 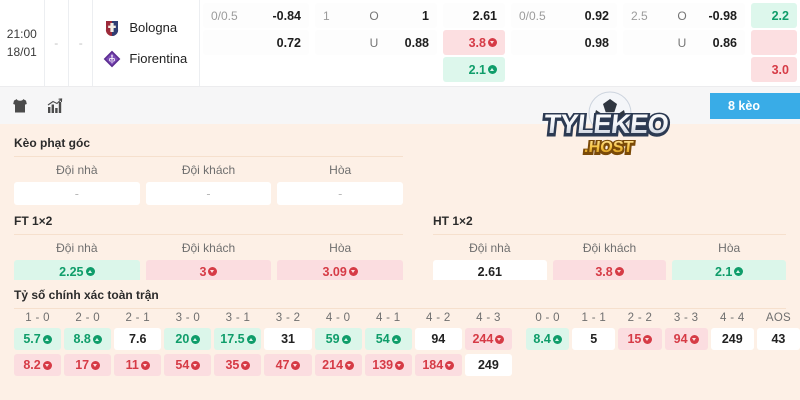 What do you see at coordinates (609, 271) in the screenshot?
I see `odds-value: 3.8` at bounding box center [609, 271].